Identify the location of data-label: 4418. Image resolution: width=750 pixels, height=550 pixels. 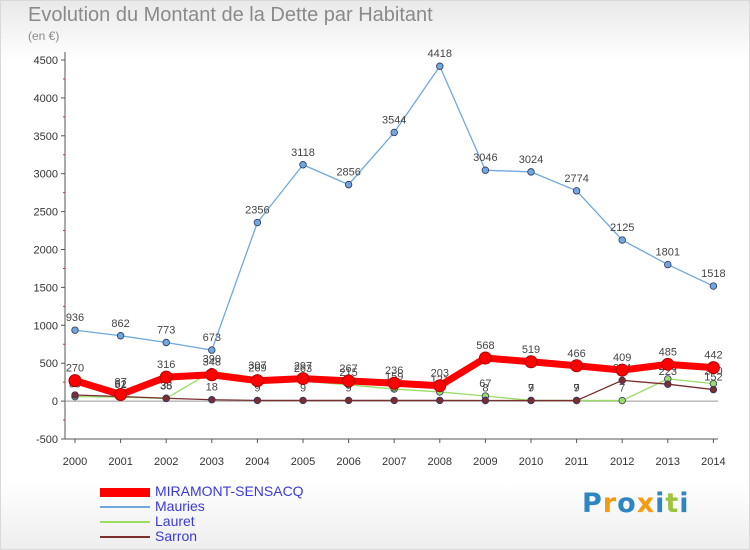
(440, 54).